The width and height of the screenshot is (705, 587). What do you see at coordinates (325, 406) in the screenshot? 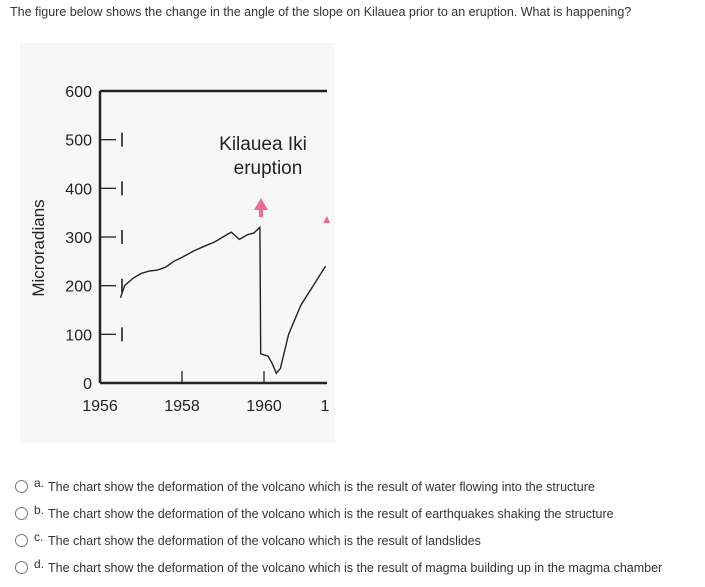
I see `x-tick-label: 1` at bounding box center [325, 406].